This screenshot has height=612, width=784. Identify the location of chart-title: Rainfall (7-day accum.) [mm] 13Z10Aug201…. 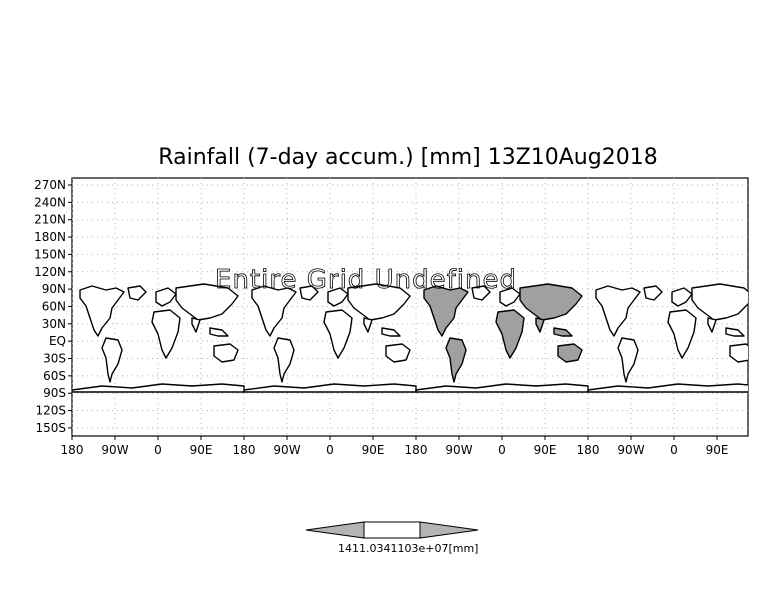
(407, 157).